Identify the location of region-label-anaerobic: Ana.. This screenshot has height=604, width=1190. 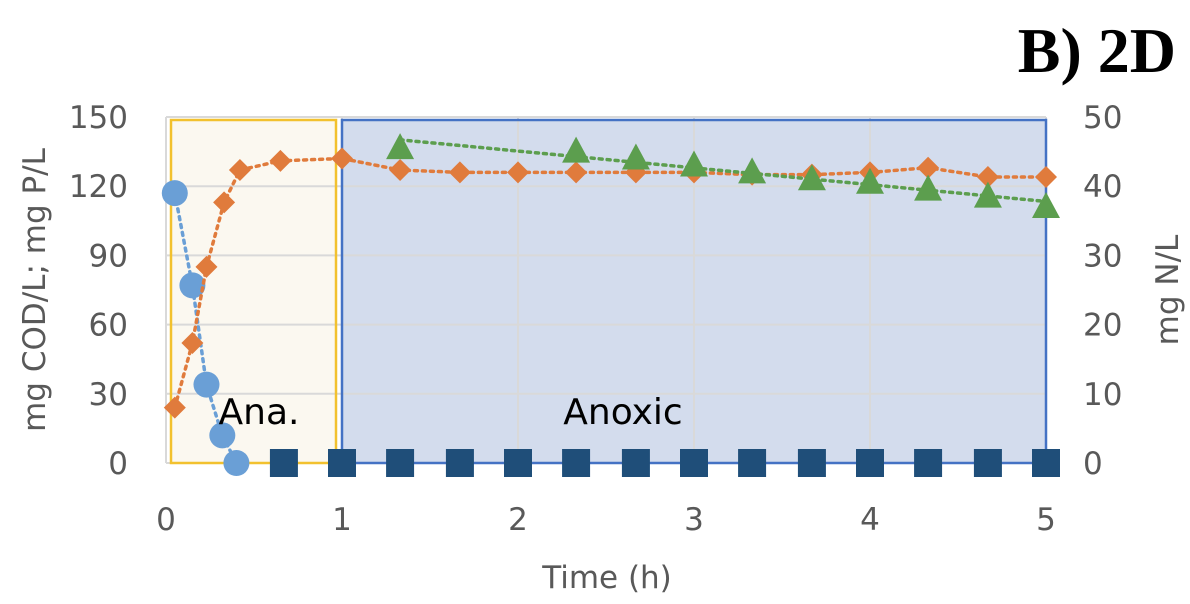
(259, 412).